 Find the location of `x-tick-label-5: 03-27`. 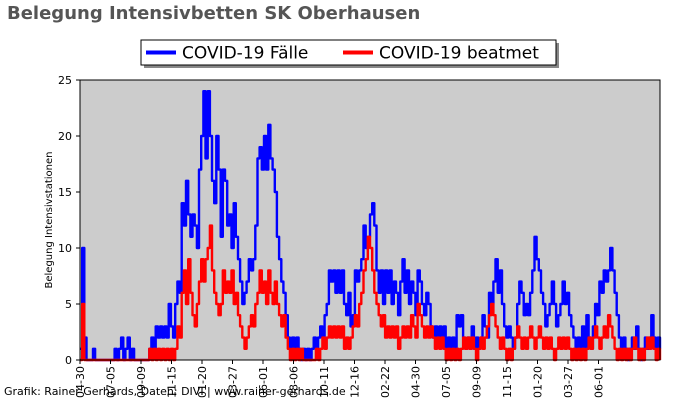

x-tick-label-5: 03-27 is located at coordinates (233, 382).